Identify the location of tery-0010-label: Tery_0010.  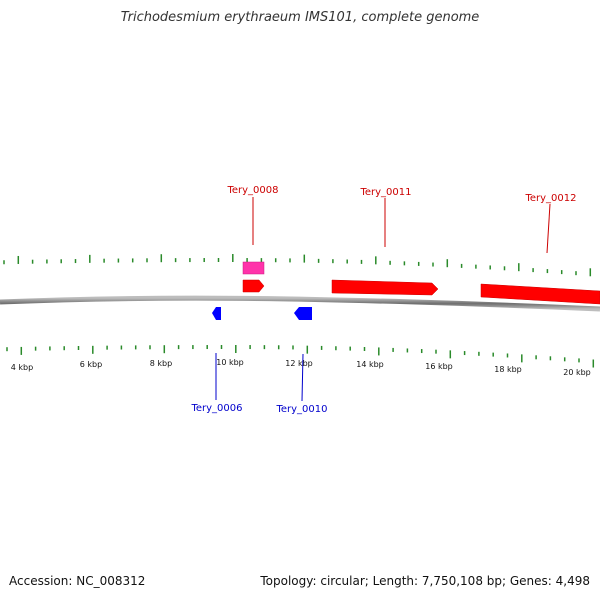
(301, 409).